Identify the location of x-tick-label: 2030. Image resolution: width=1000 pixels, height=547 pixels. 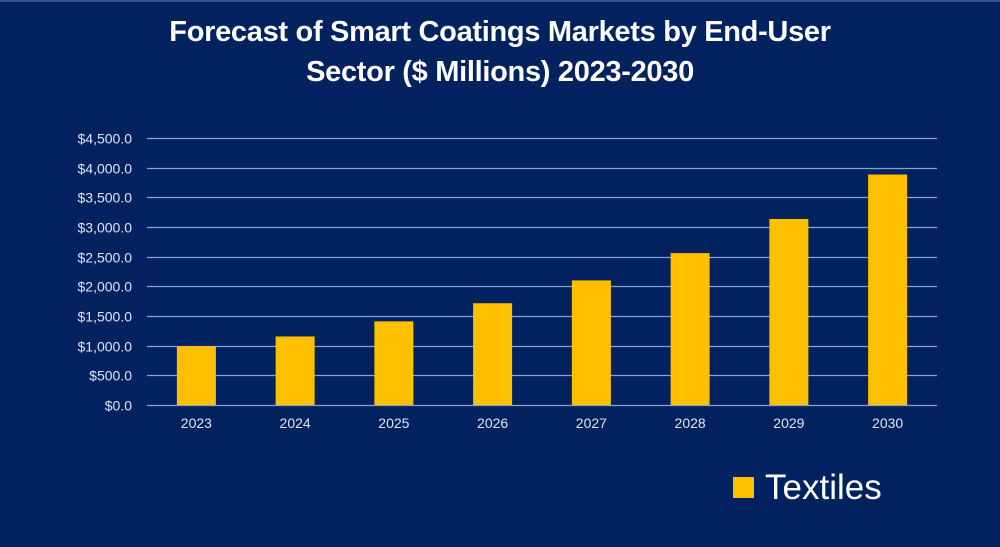
(887, 423).